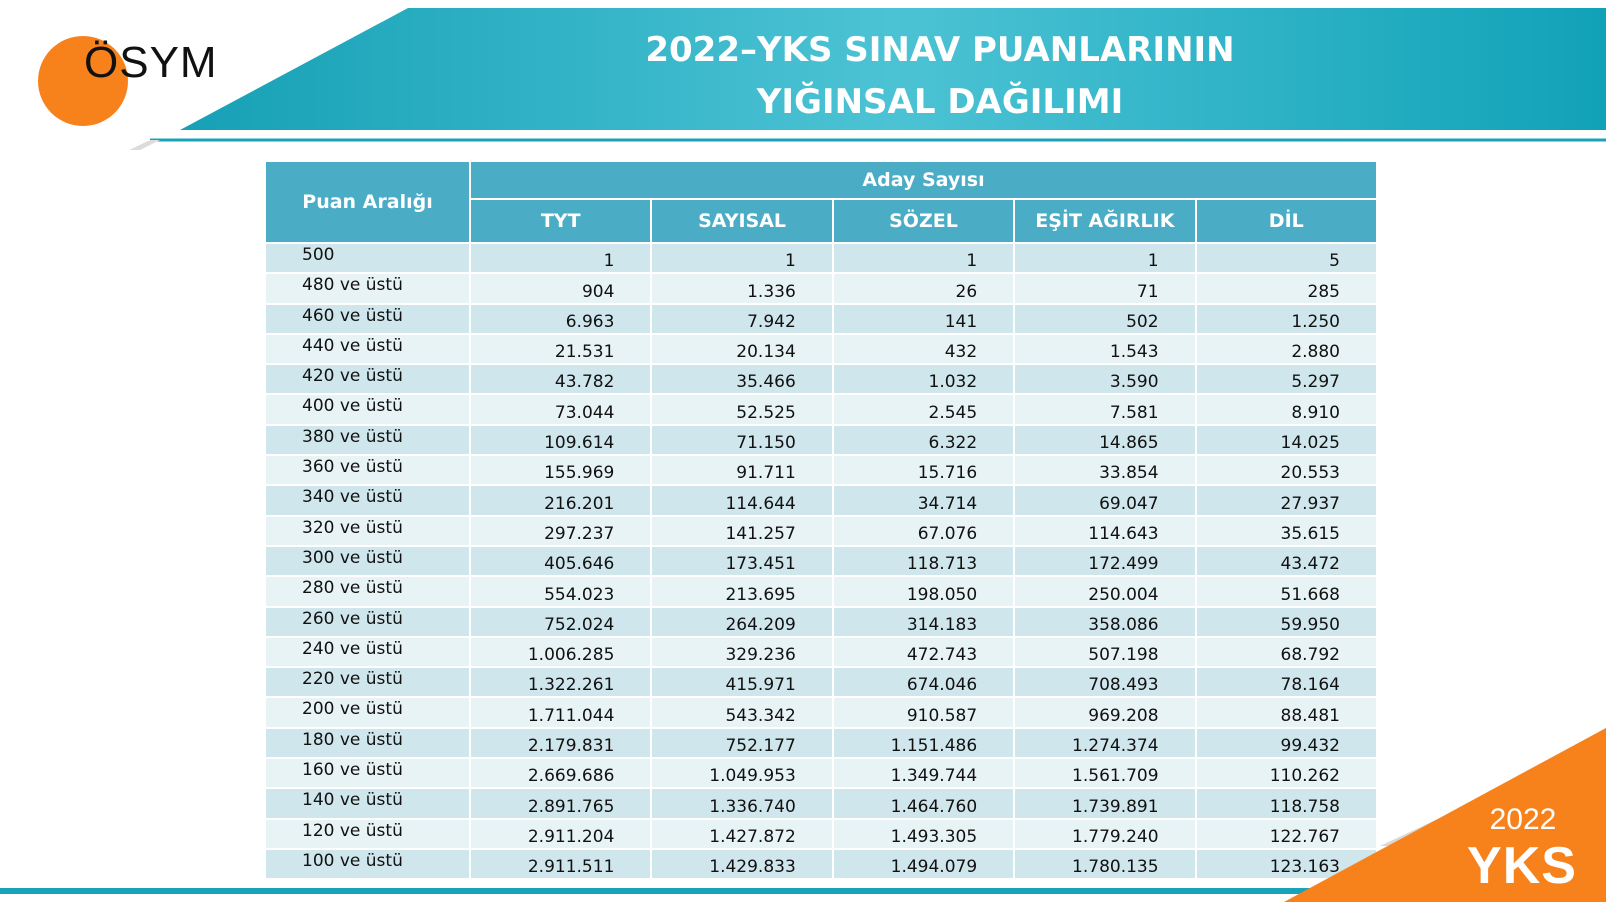 This screenshot has height=902, width=1606. I want to click on candidate-count-cell: 15.716, so click(923, 470).